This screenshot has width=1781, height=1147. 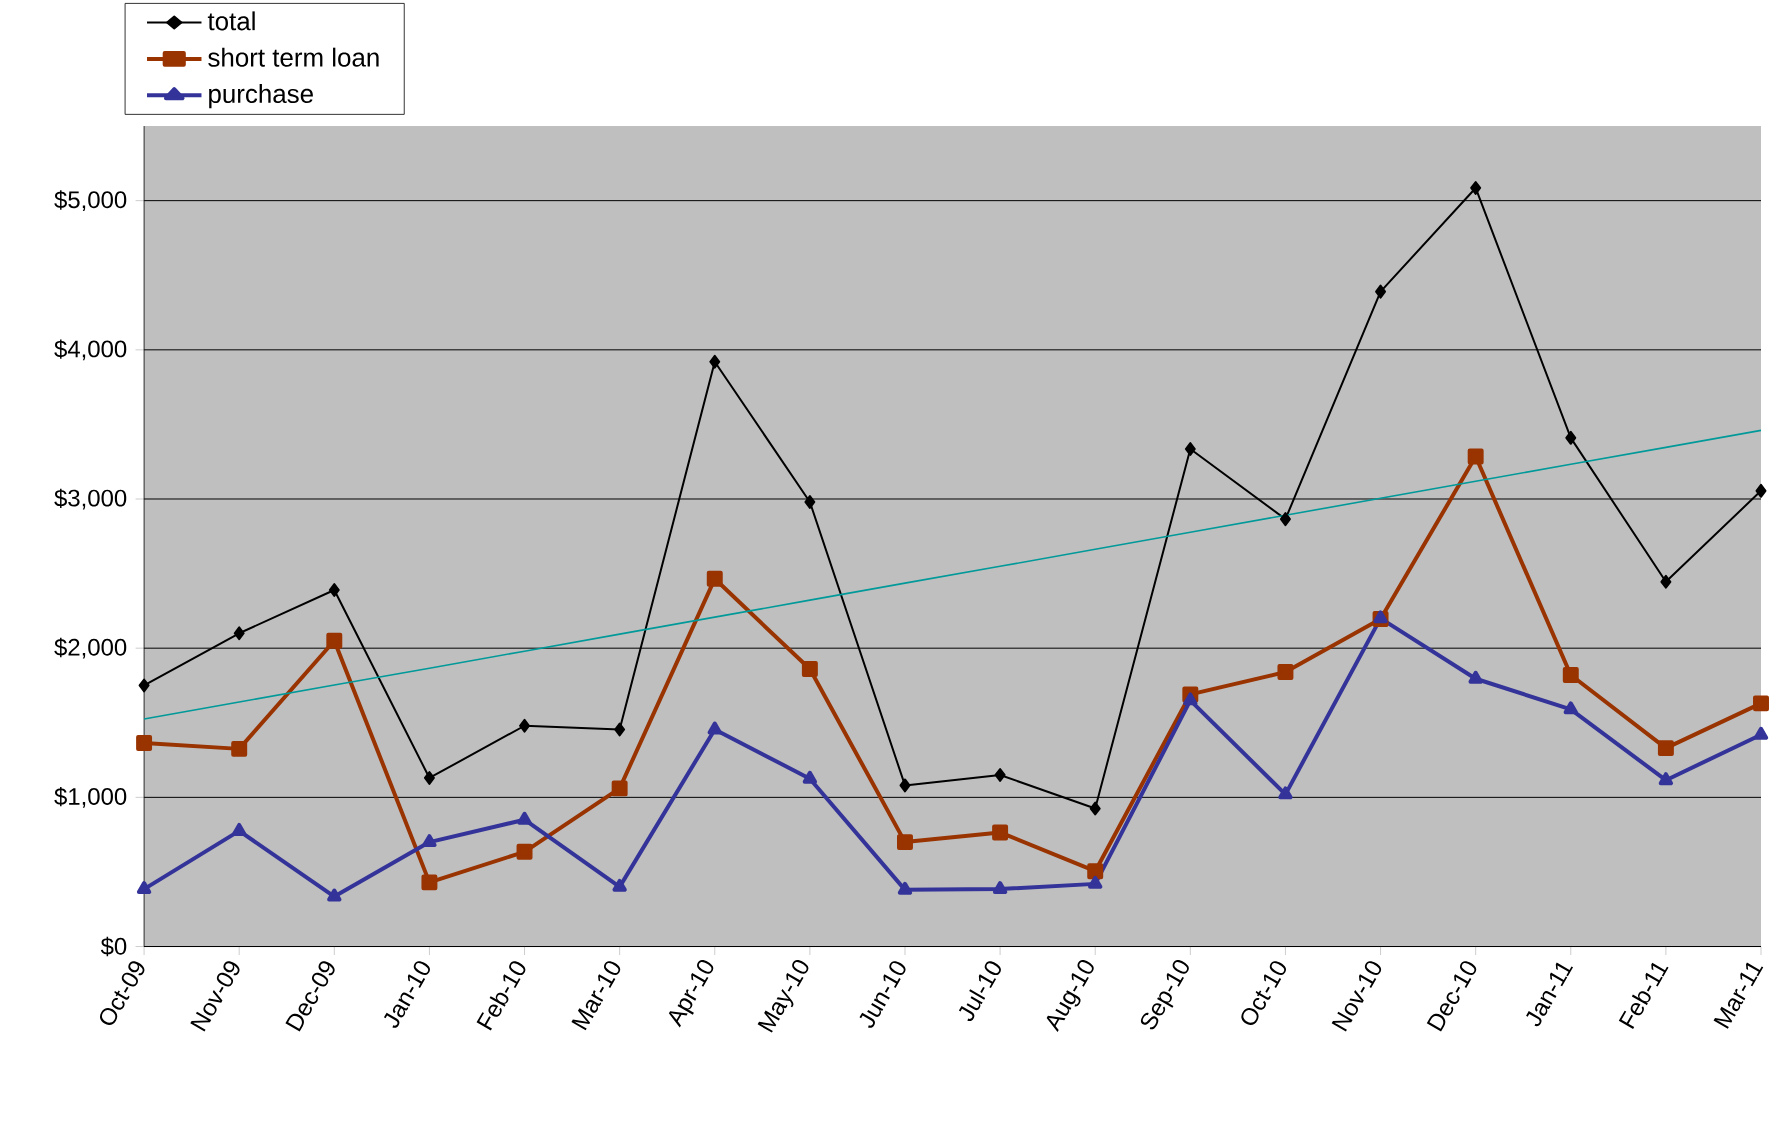 What do you see at coordinates (293, 57) in the screenshot?
I see `legend-label: short term loan` at bounding box center [293, 57].